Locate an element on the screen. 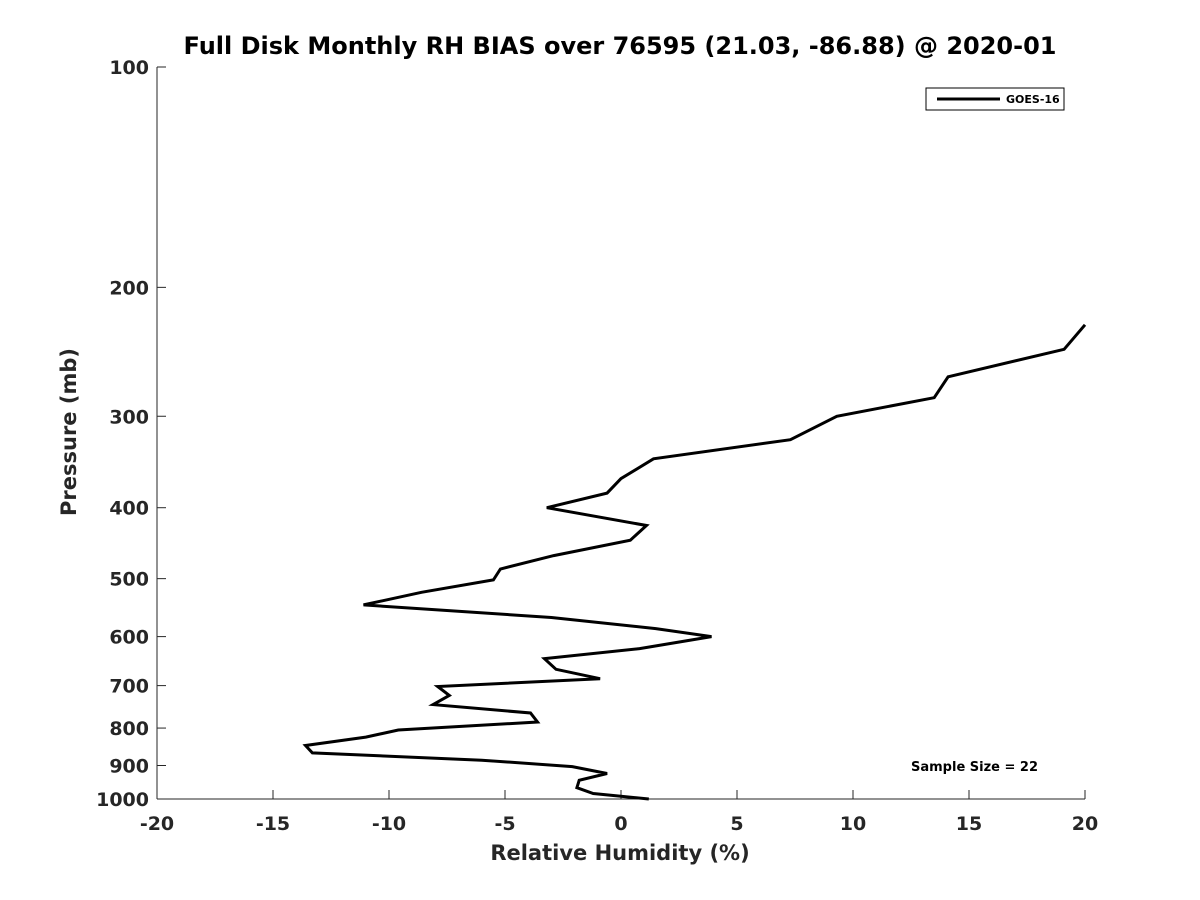 Image resolution: width=1200 pixels, height=900 pixels. y-tick-label: 600 is located at coordinates (129, 638).